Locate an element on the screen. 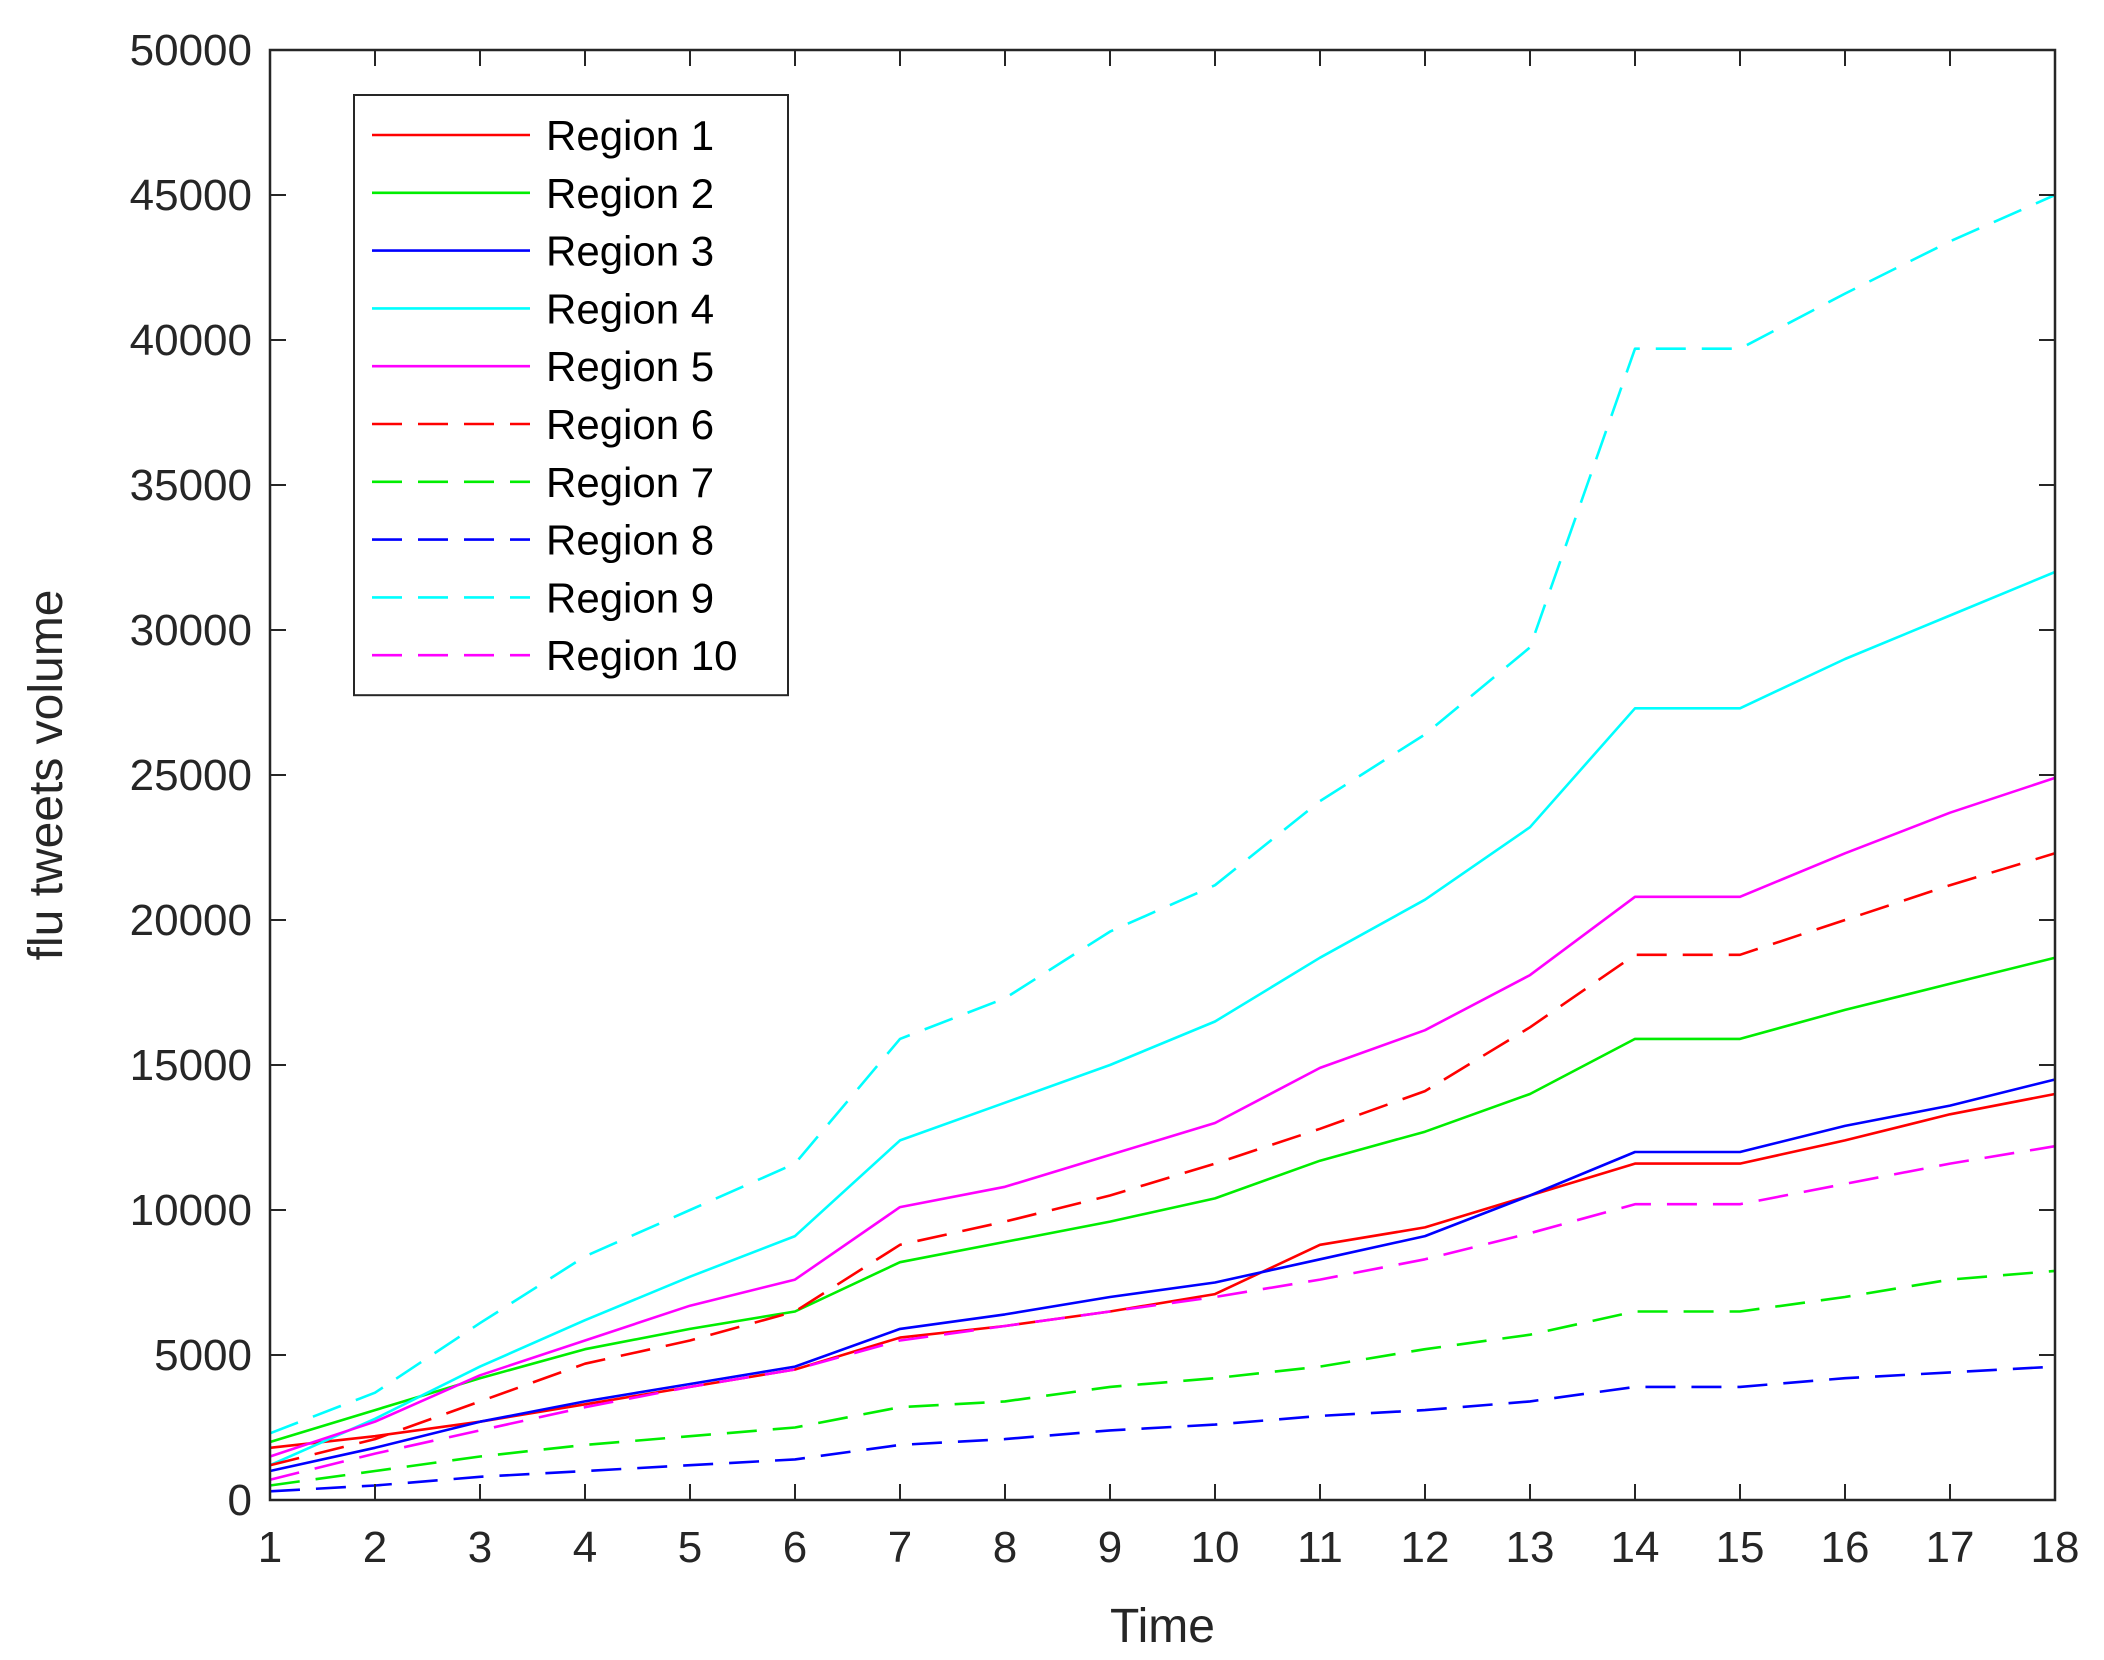  y-tick-label: 30000 is located at coordinates (191, 630).